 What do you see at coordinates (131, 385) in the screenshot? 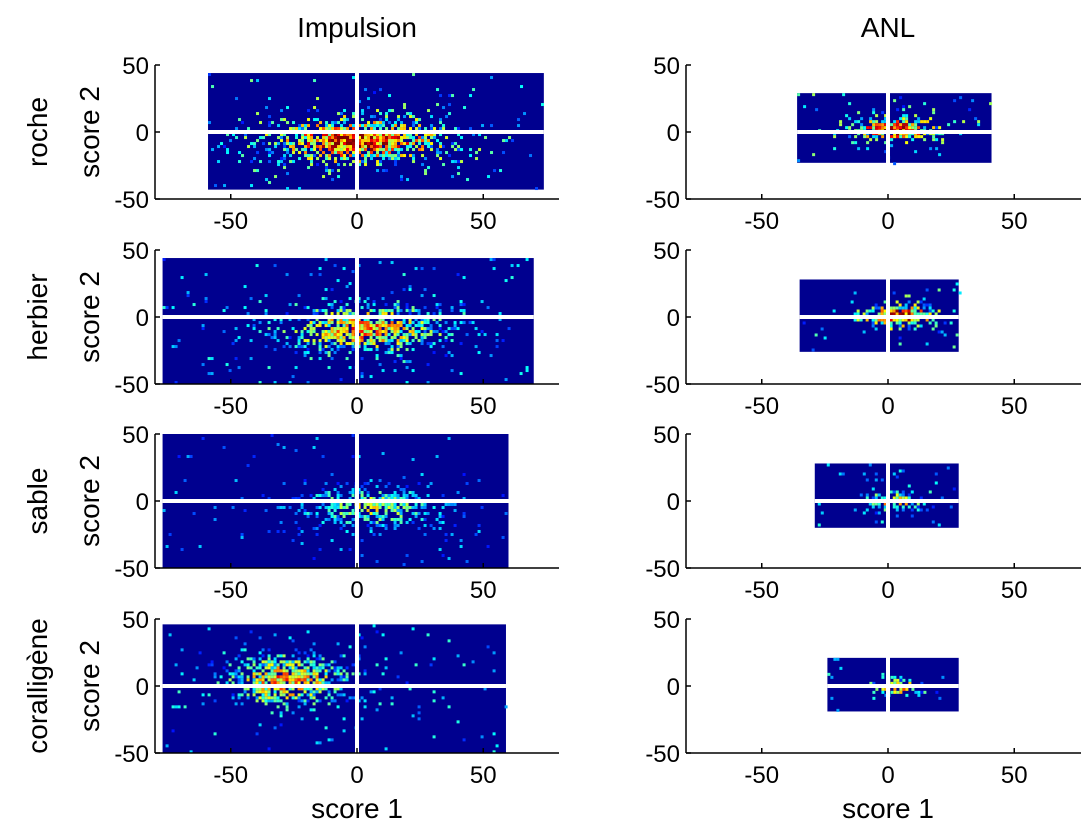
I see `y-tick-label: -50` at bounding box center [131, 385].